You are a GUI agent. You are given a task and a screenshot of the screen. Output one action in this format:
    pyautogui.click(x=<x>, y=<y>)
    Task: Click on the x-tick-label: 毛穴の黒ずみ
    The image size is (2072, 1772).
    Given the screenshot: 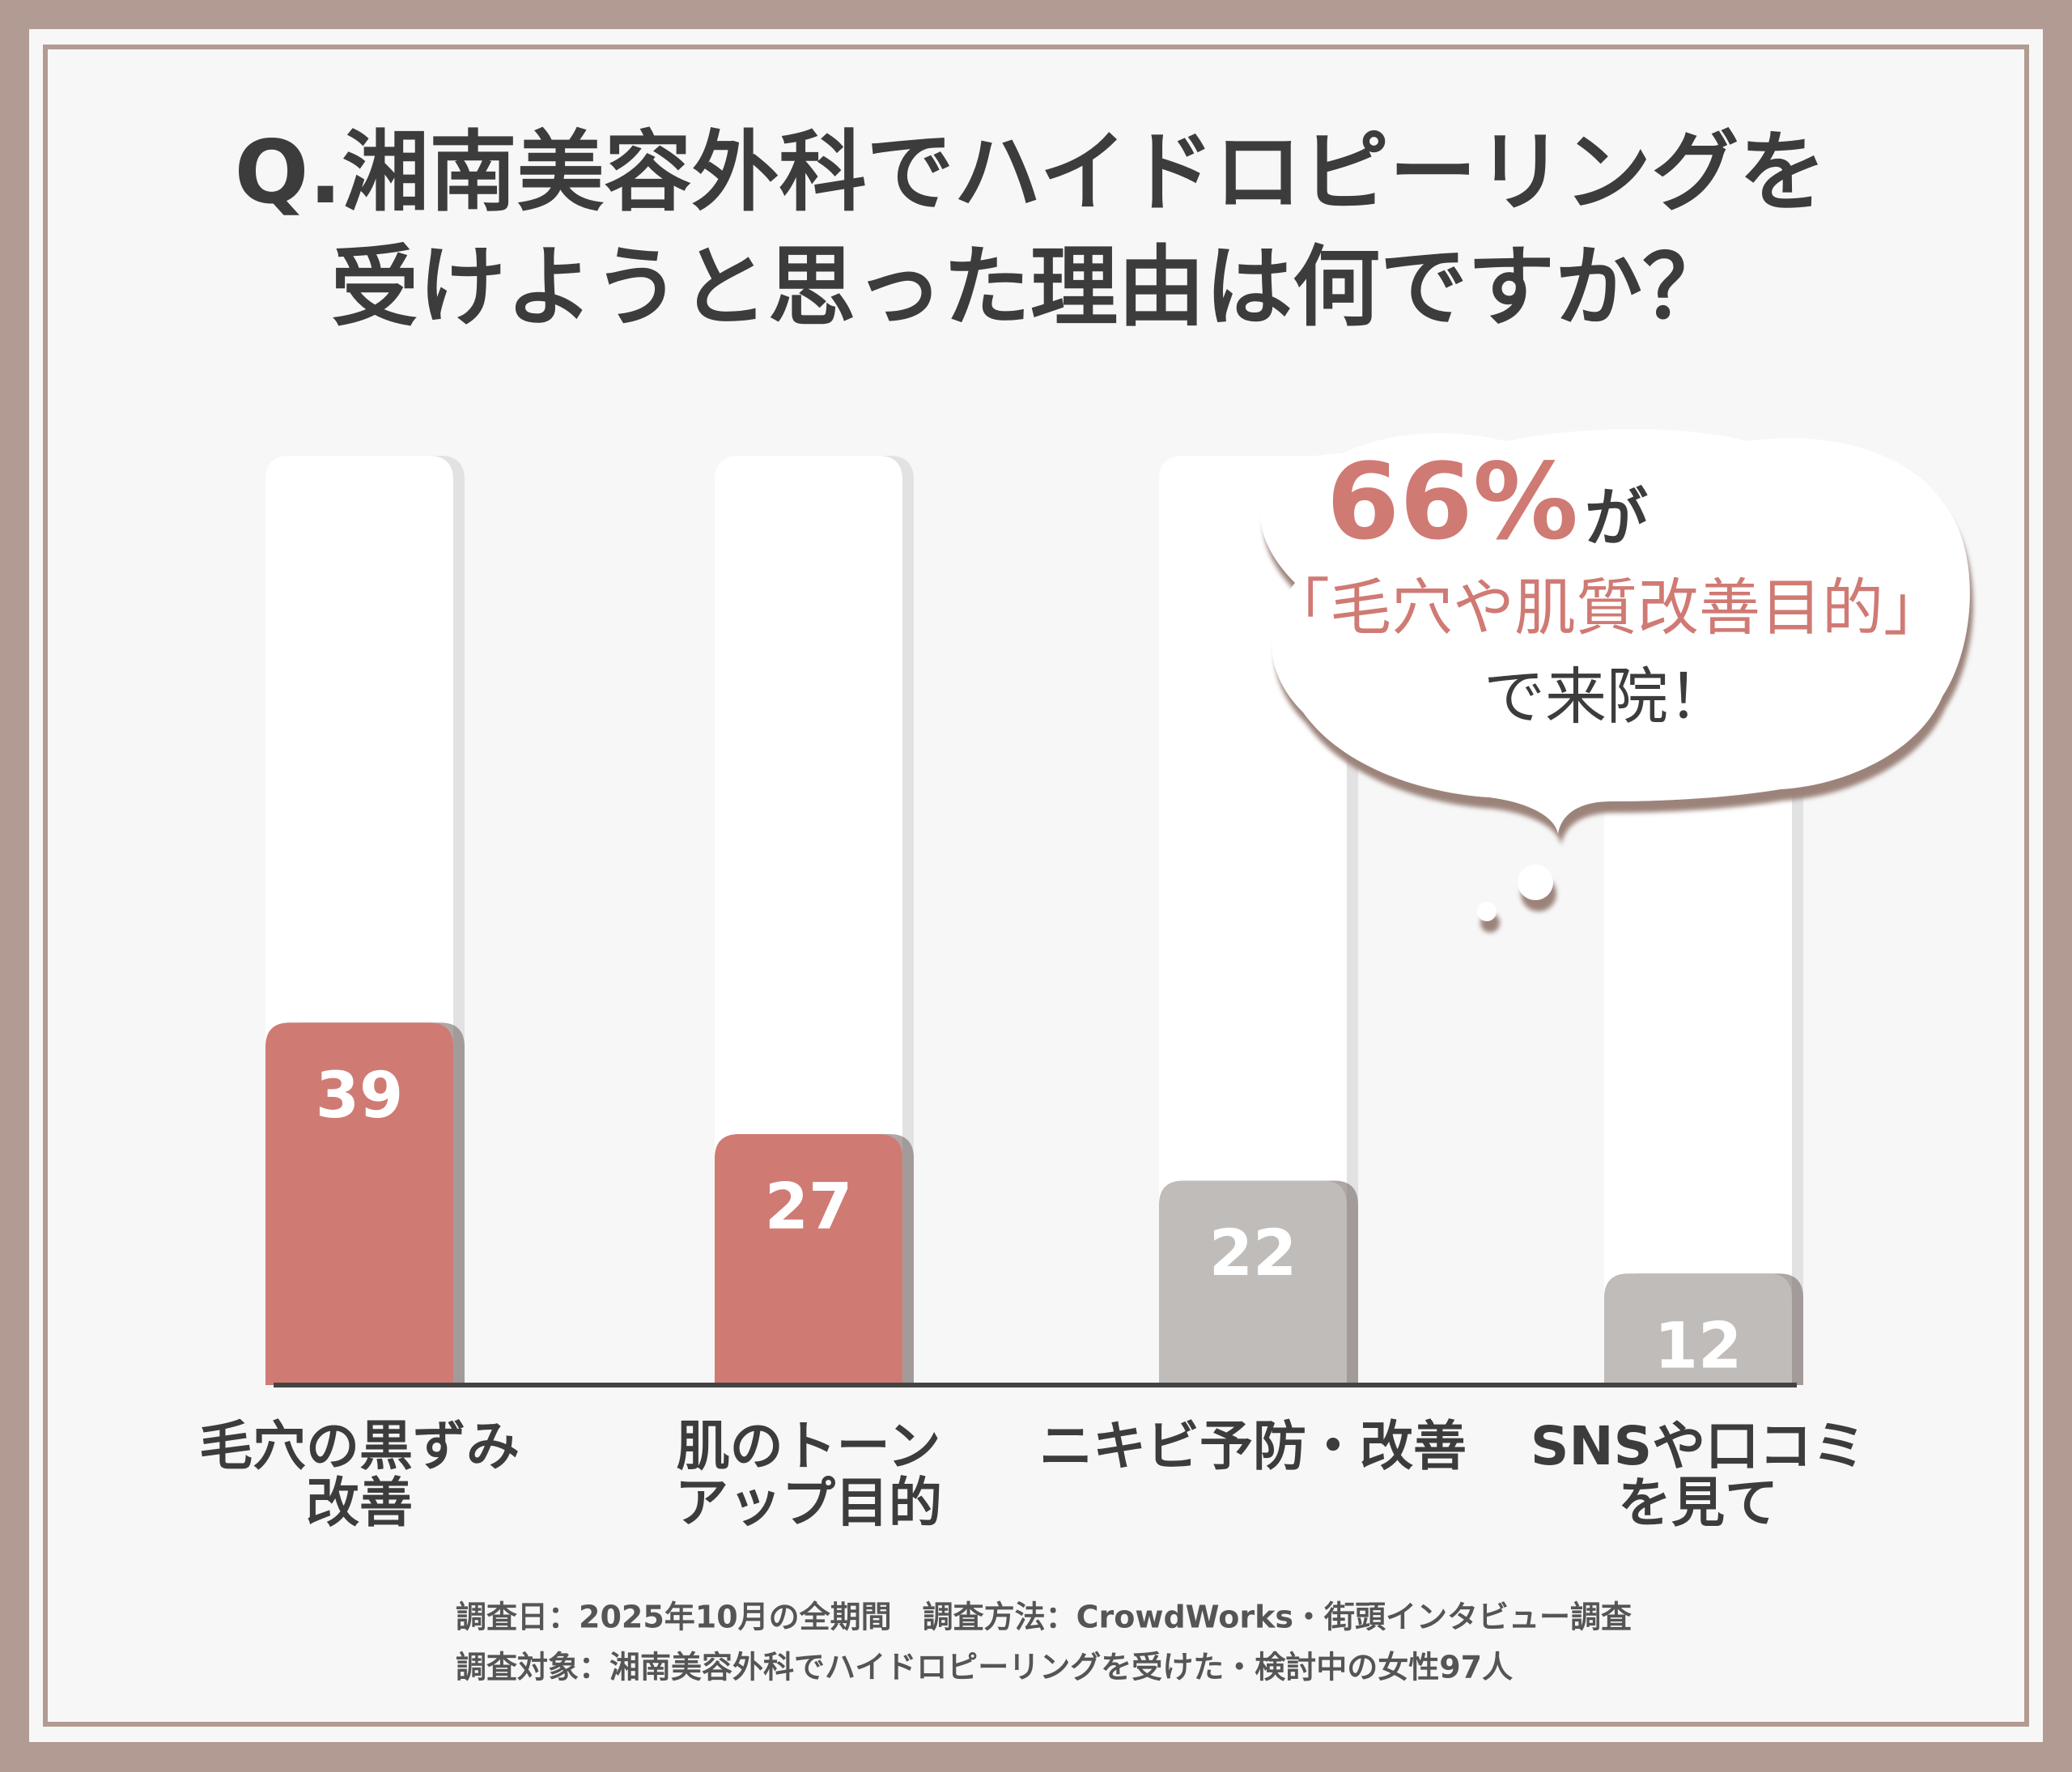 What is the action you would take?
    pyautogui.click(x=359, y=1446)
    